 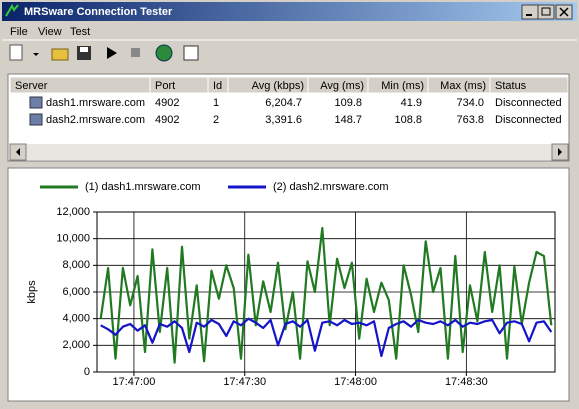 I want to click on properties-button, so click(x=191, y=53).